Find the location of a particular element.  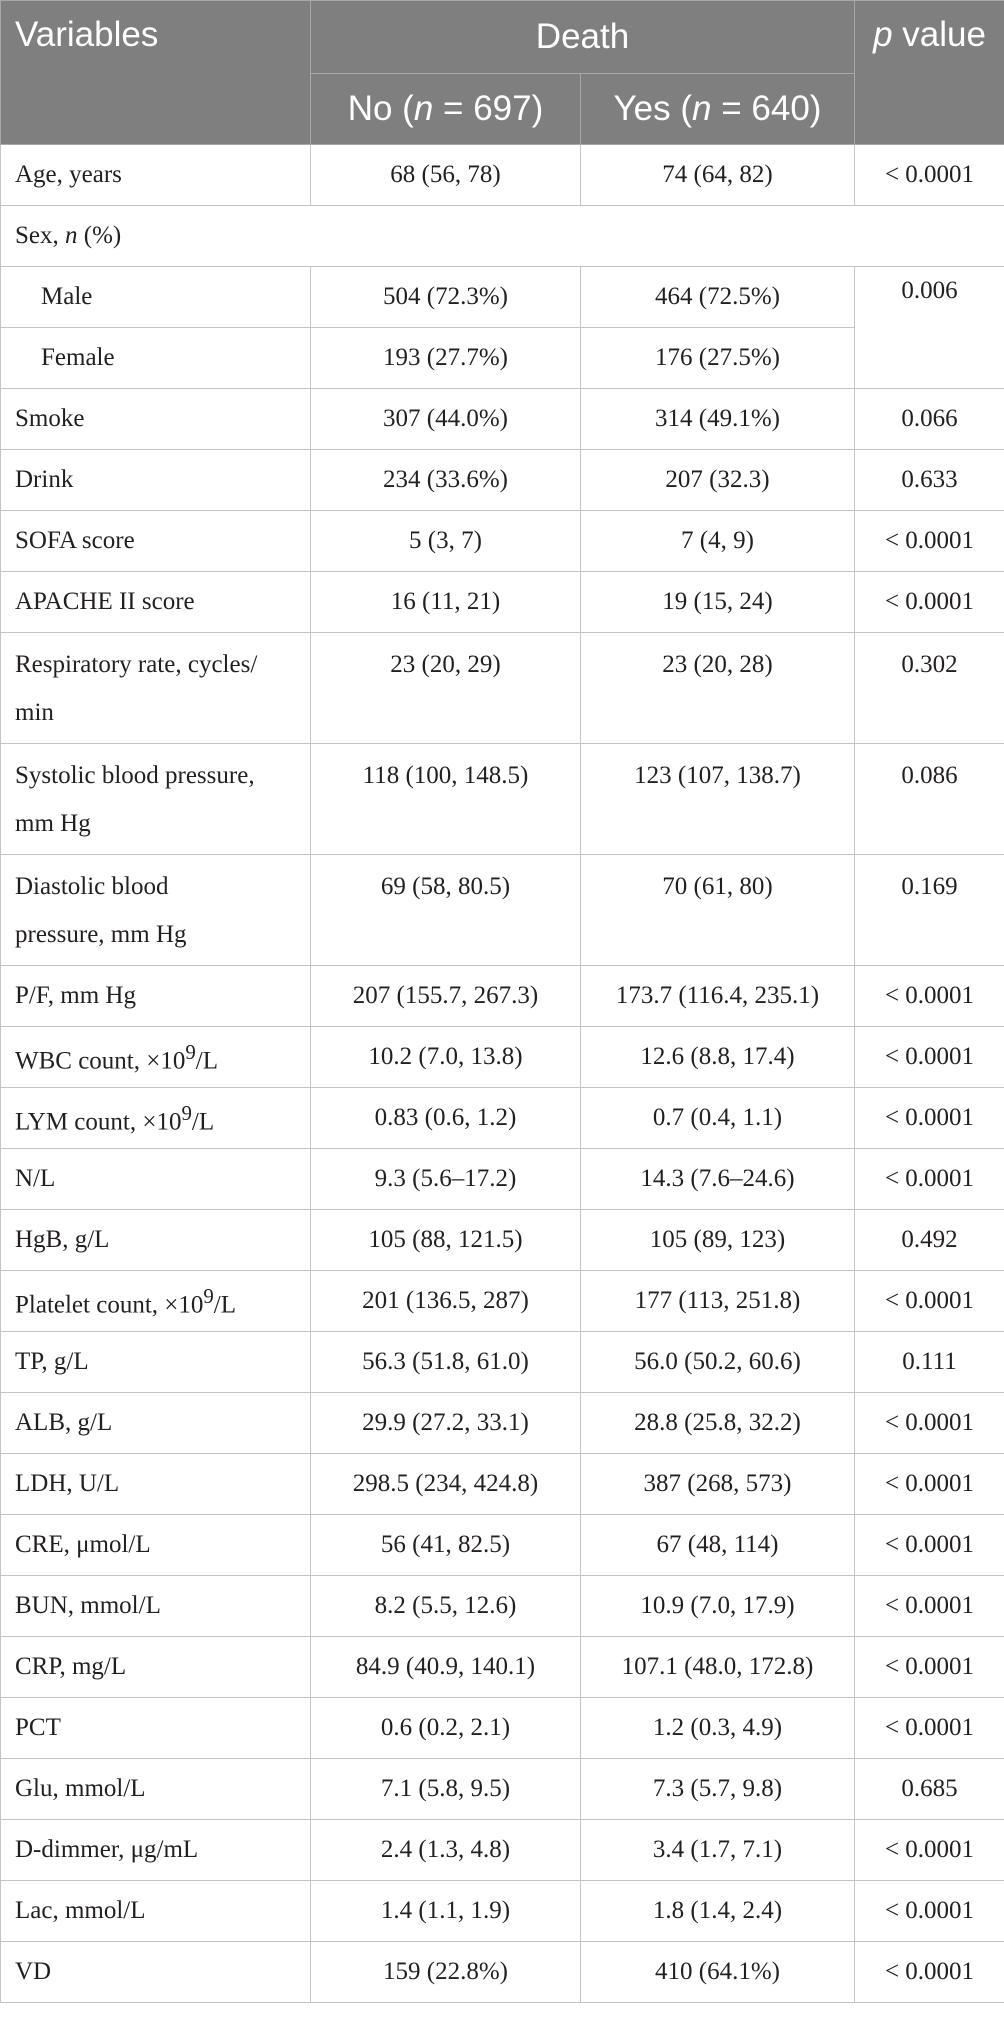

cell-yes: 67 (48, 114) is located at coordinates (718, 1545).